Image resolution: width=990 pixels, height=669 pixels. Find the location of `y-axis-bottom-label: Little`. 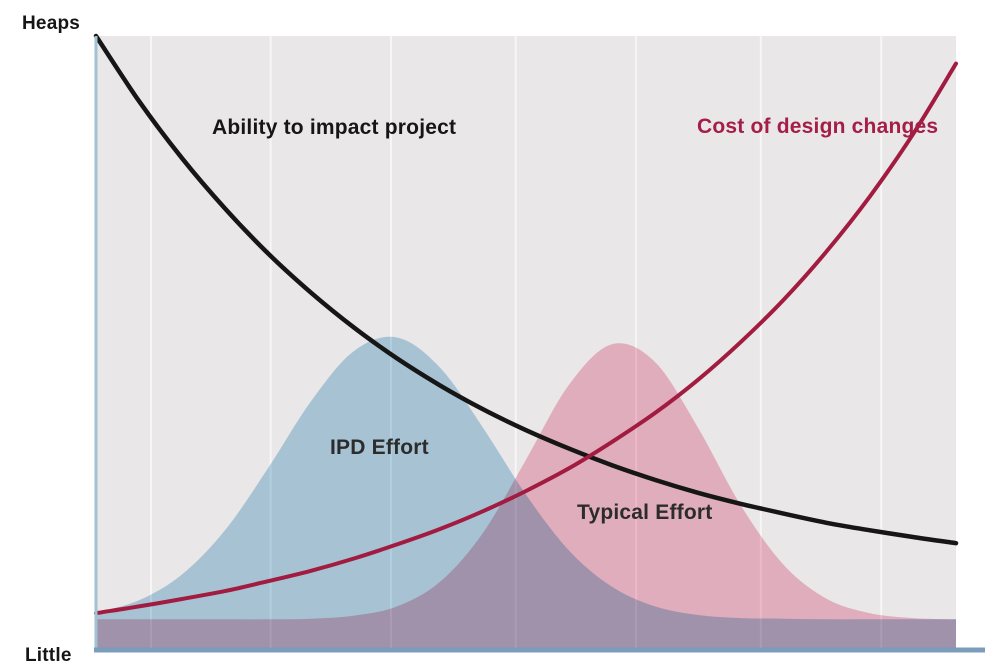

y-axis-bottom-label: Little is located at coordinates (48, 655).